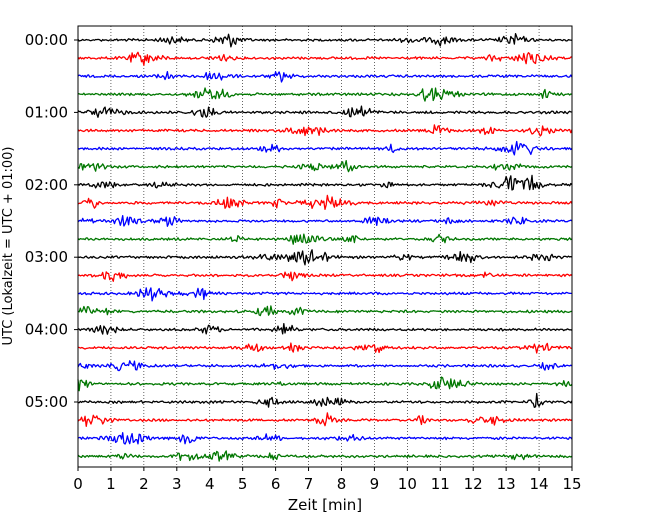 The height and width of the screenshot is (520, 650). What do you see at coordinates (46, 257) in the screenshot?
I see `y-tick-label-03:00: 03:00` at bounding box center [46, 257].